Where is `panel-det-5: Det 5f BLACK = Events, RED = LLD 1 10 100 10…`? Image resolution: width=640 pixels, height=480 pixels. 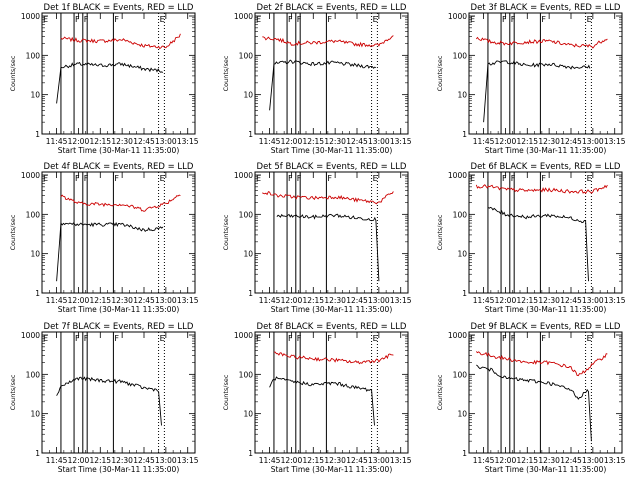 panel-det-5: Det 5f BLACK = Events, RED = LLD 1 10 100 10… is located at coordinates (317, 238).